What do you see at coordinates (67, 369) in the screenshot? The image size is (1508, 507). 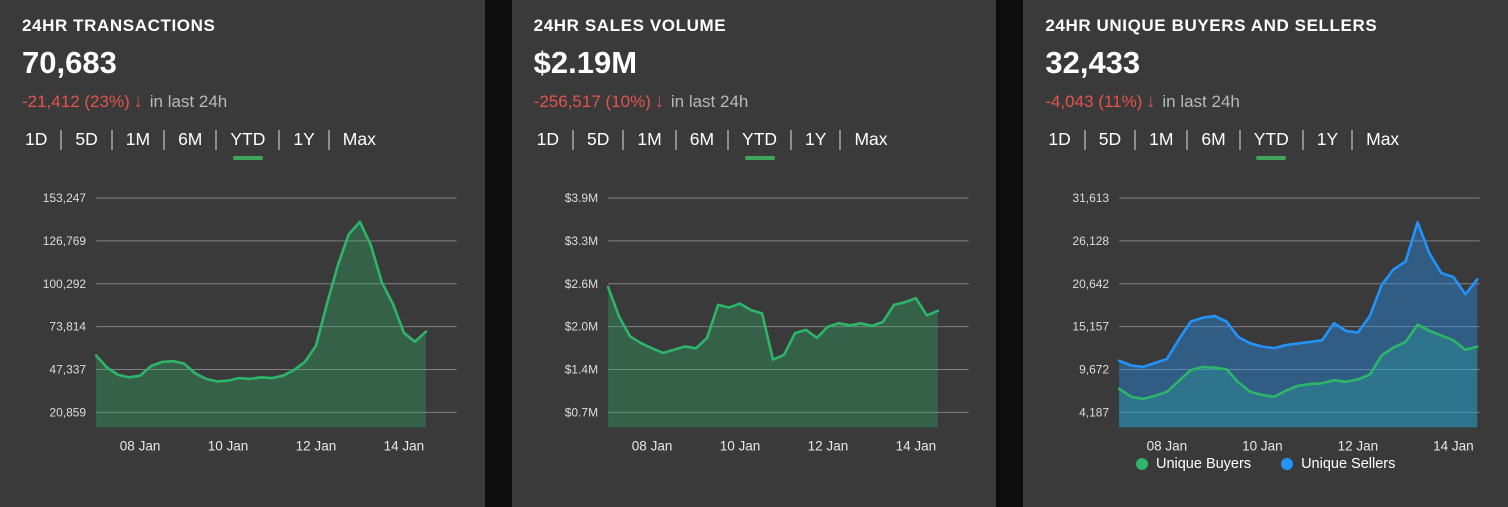 I see `svg-text: 47,337` at bounding box center [67, 369].